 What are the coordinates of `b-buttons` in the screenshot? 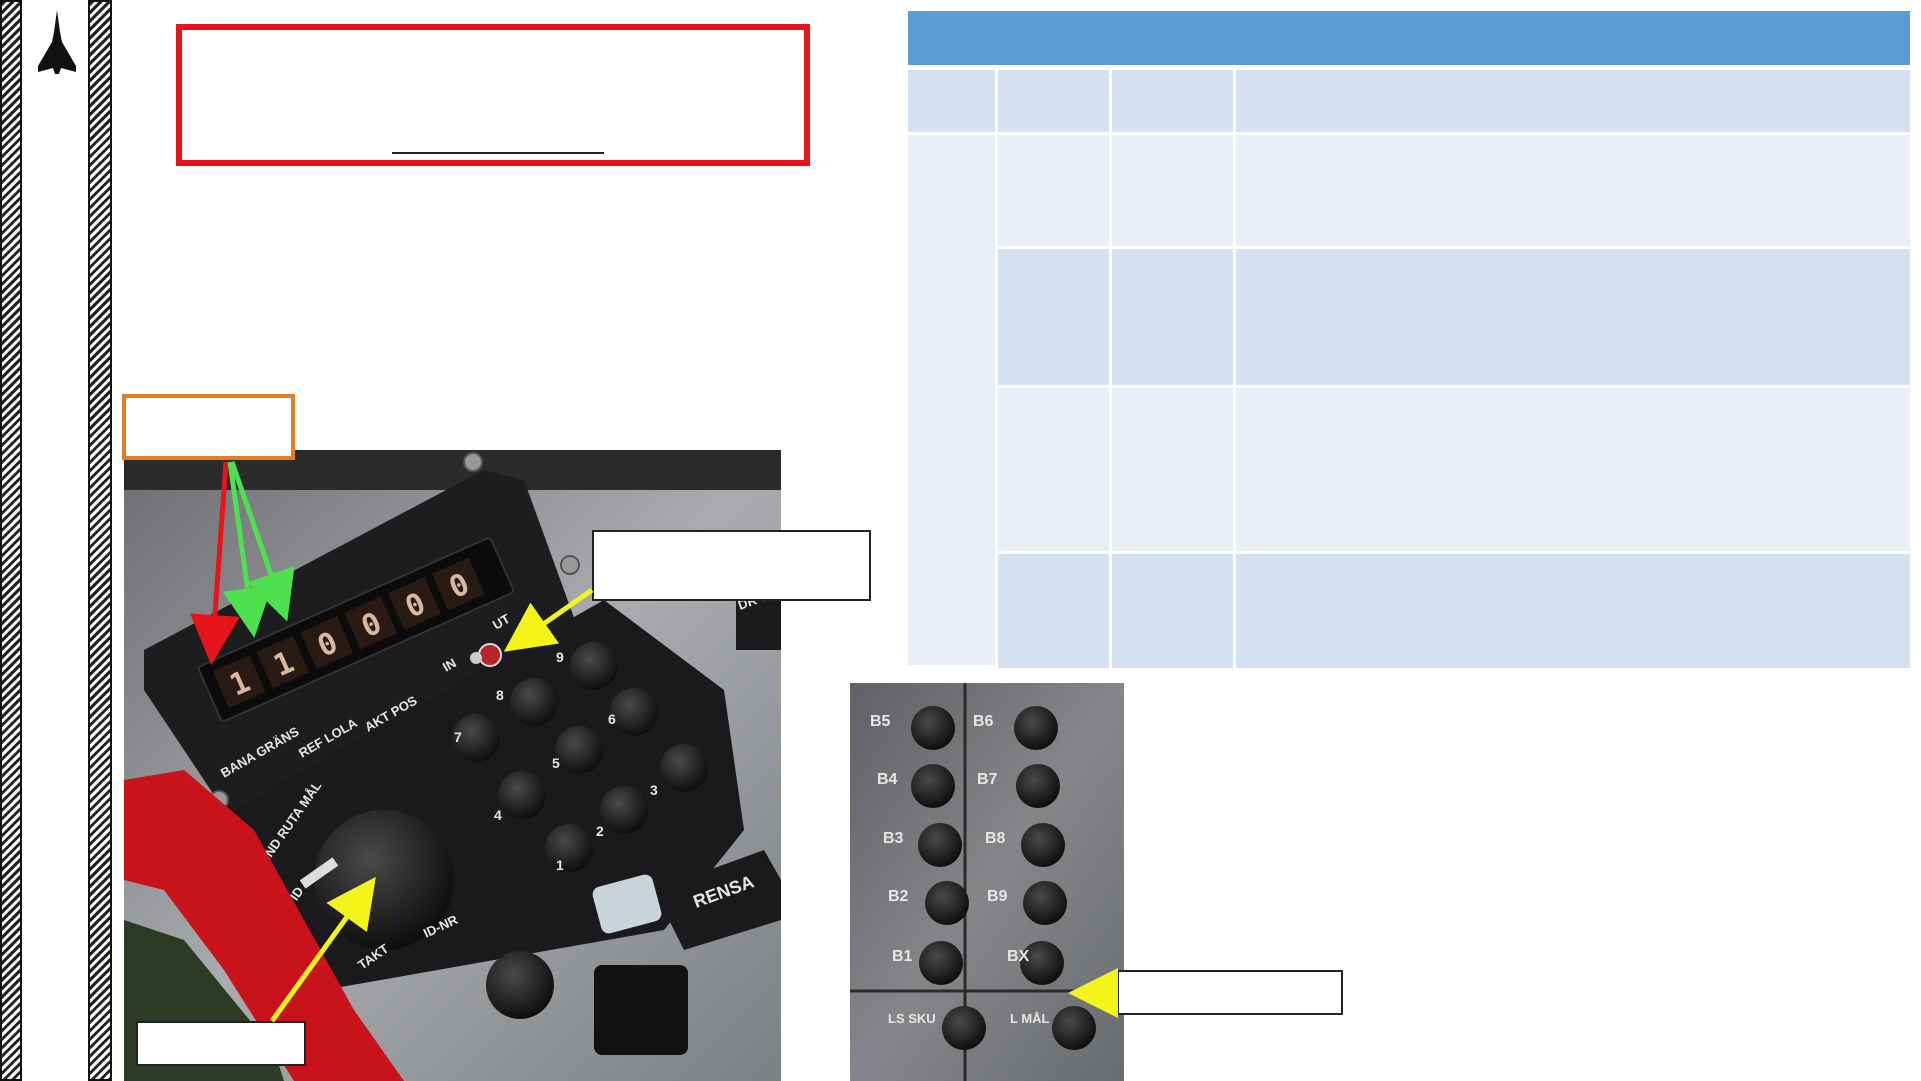 It's located at (1003, 878).